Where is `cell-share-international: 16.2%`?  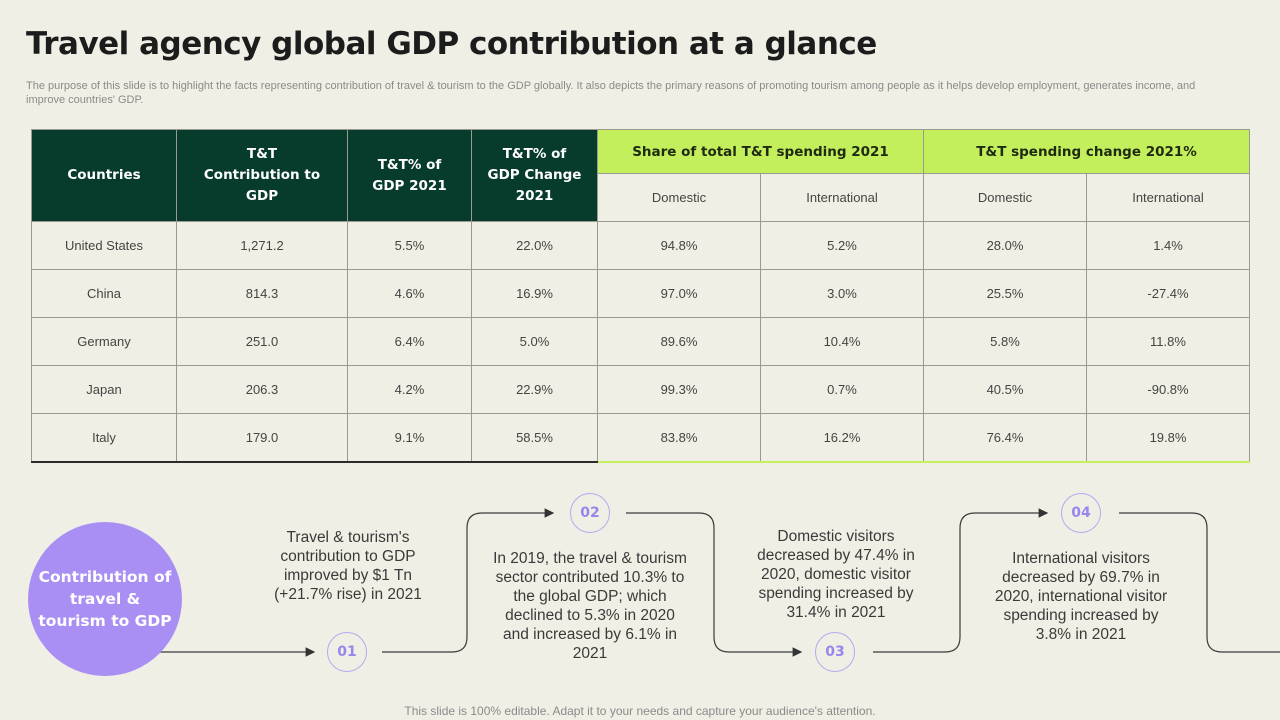 cell-share-international: 16.2% is located at coordinates (842, 438).